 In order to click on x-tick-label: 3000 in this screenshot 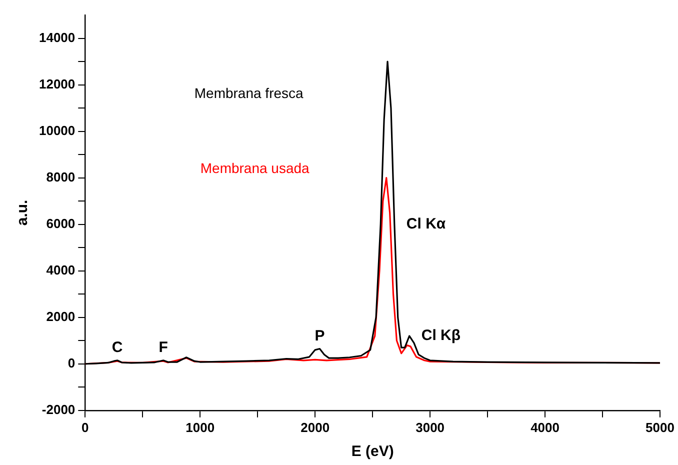, I will do `click(430, 427)`.